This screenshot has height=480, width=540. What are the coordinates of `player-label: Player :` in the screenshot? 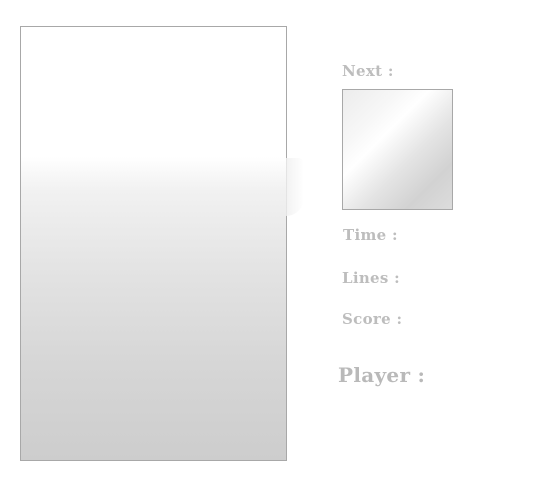 It's located at (382, 375).